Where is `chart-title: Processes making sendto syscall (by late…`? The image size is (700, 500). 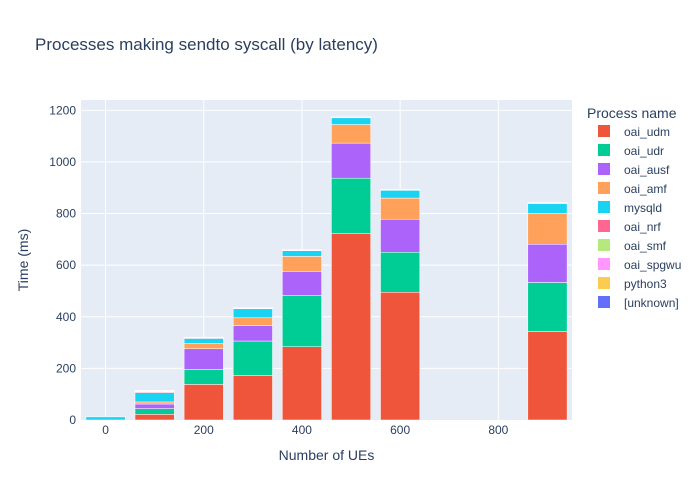
chart-title: Processes making sendto syscall (by late… is located at coordinates (206, 44).